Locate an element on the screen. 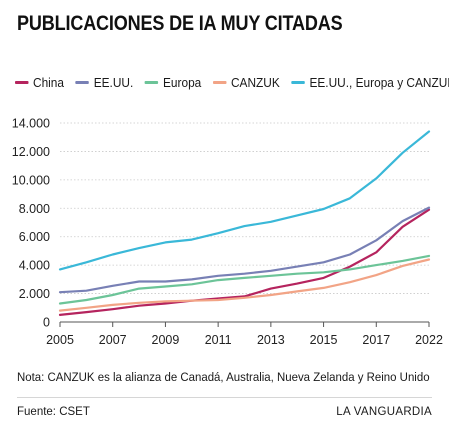 The height and width of the screenshot is (439, 449). y-tick-label: 8.000 is located at coordinates (34, 209).